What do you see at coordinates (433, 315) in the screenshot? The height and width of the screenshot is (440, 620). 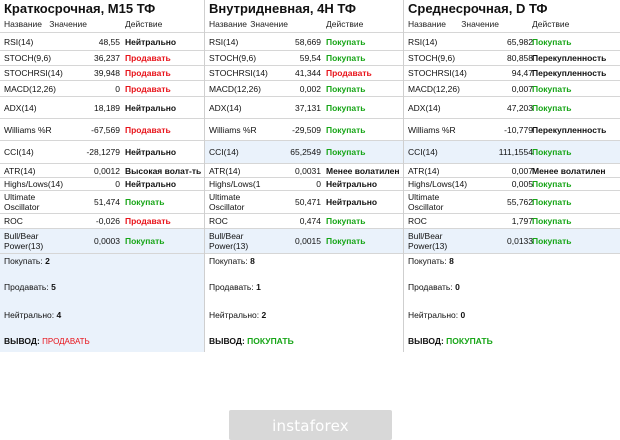 I see `summary-label: Нейтрально:` at bounding box center [433, 315].